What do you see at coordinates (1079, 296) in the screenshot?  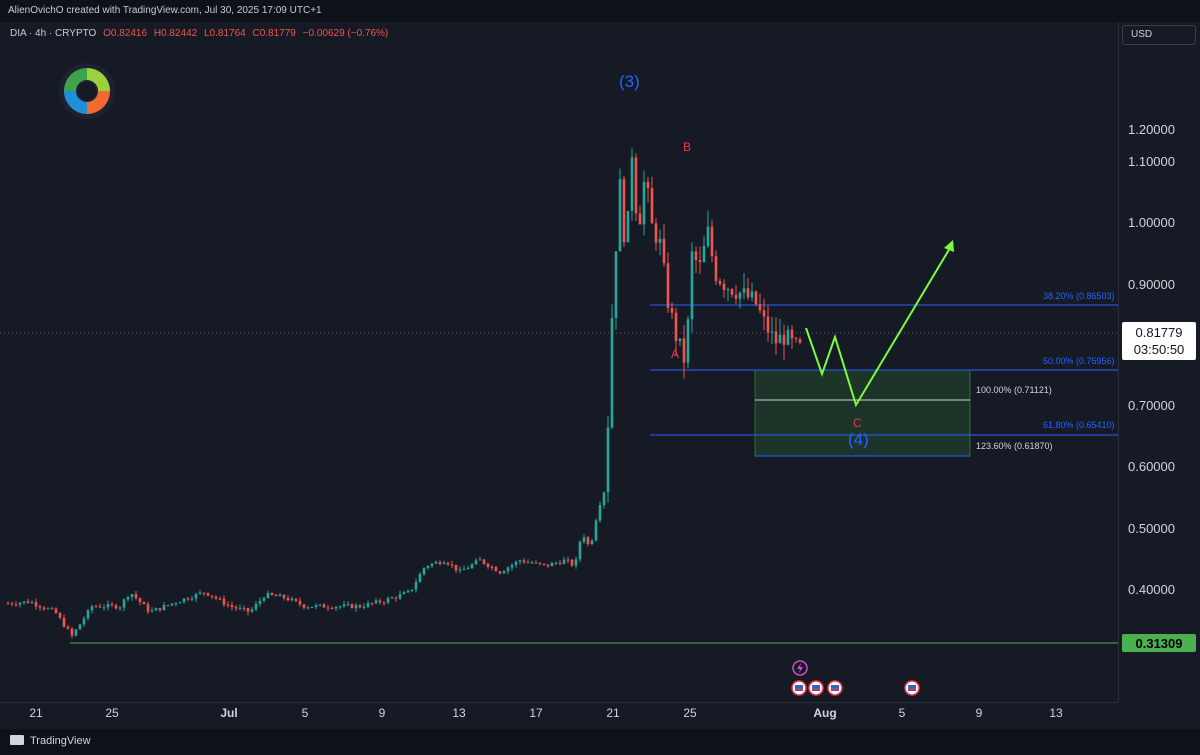 I see `fib-label-38-2: 38.20% (0.86503)` at bounding box center [1079, 296].